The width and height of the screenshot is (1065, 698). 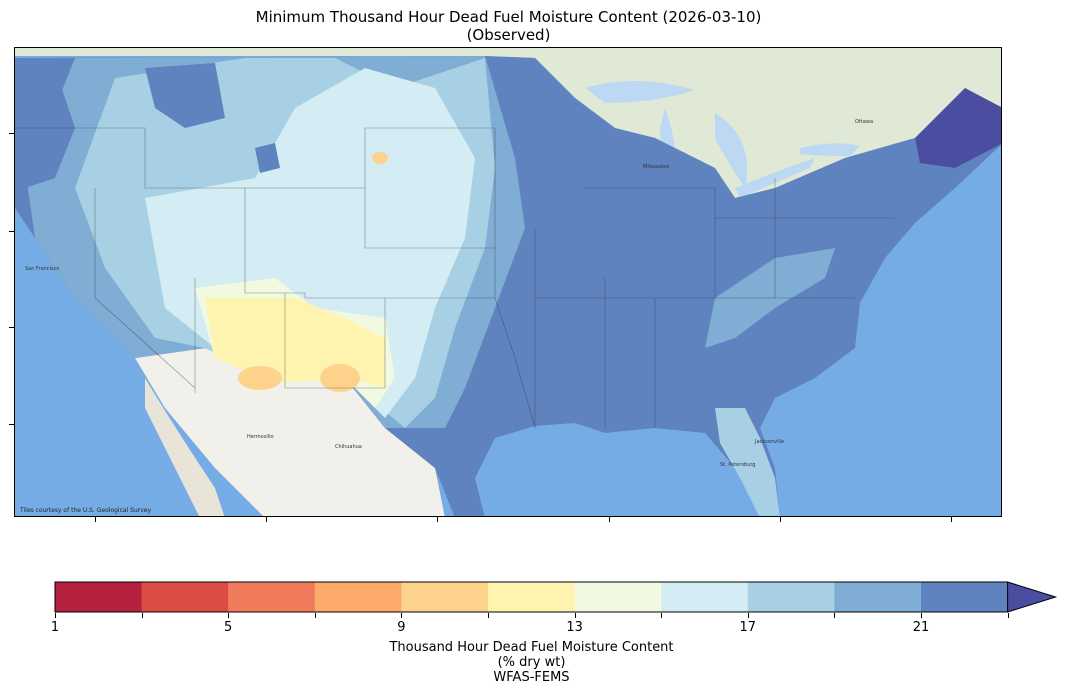 What do you see at coordinates (531, 647) in the screenshot?
I see `colorbar-label: Thousand Hour Dead Fuel Moisture Content` at bounding box center [531, 647].